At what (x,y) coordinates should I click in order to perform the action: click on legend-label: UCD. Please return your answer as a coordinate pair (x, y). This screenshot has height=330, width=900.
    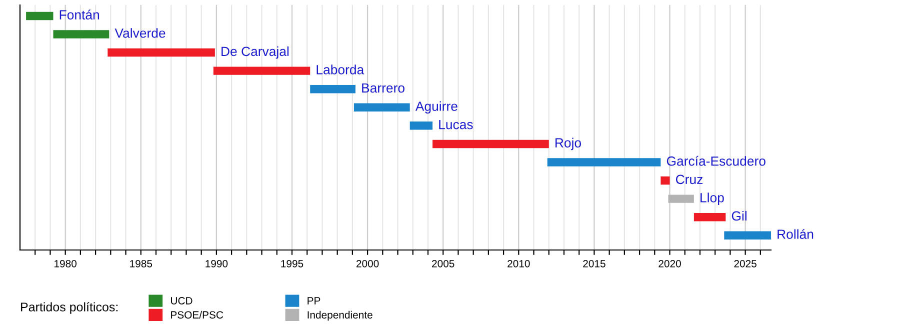
    Looking at the image, I should click on (181, 300).